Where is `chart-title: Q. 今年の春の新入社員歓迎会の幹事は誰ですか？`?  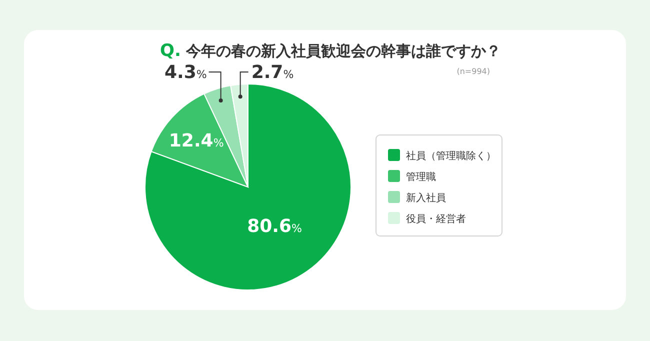
chart-title: Q. 今年の春の新入社員歓迎会の幹事は誰ですか？ is located at coordinates (331, 51).